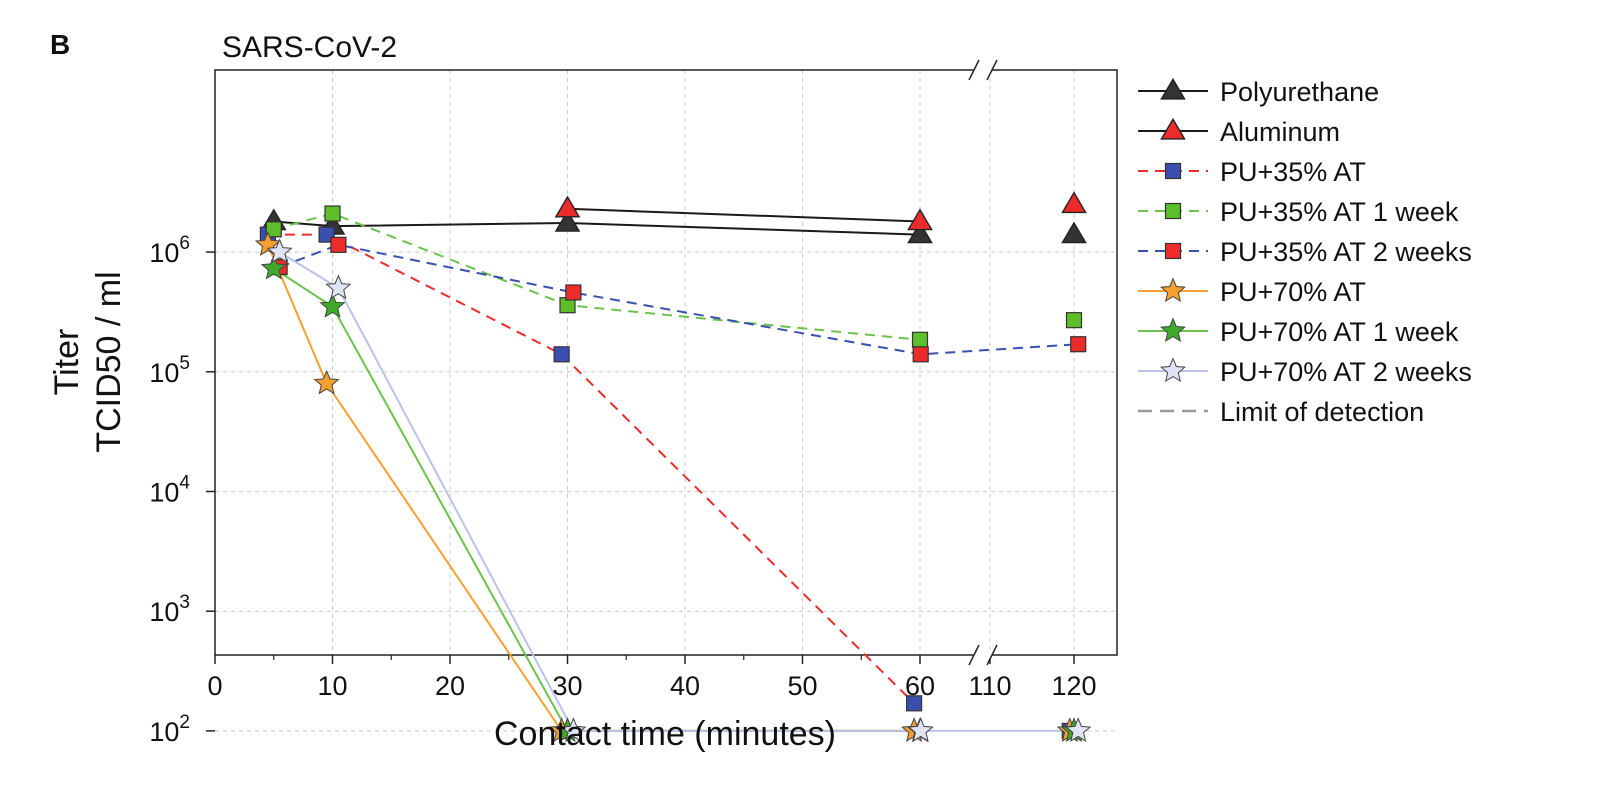 The image size is (1600, 810). What do you see at coordinates (169, 729) in the screenshot?
I see `y-tick-label: 10²` at bounding box center [169, 729].